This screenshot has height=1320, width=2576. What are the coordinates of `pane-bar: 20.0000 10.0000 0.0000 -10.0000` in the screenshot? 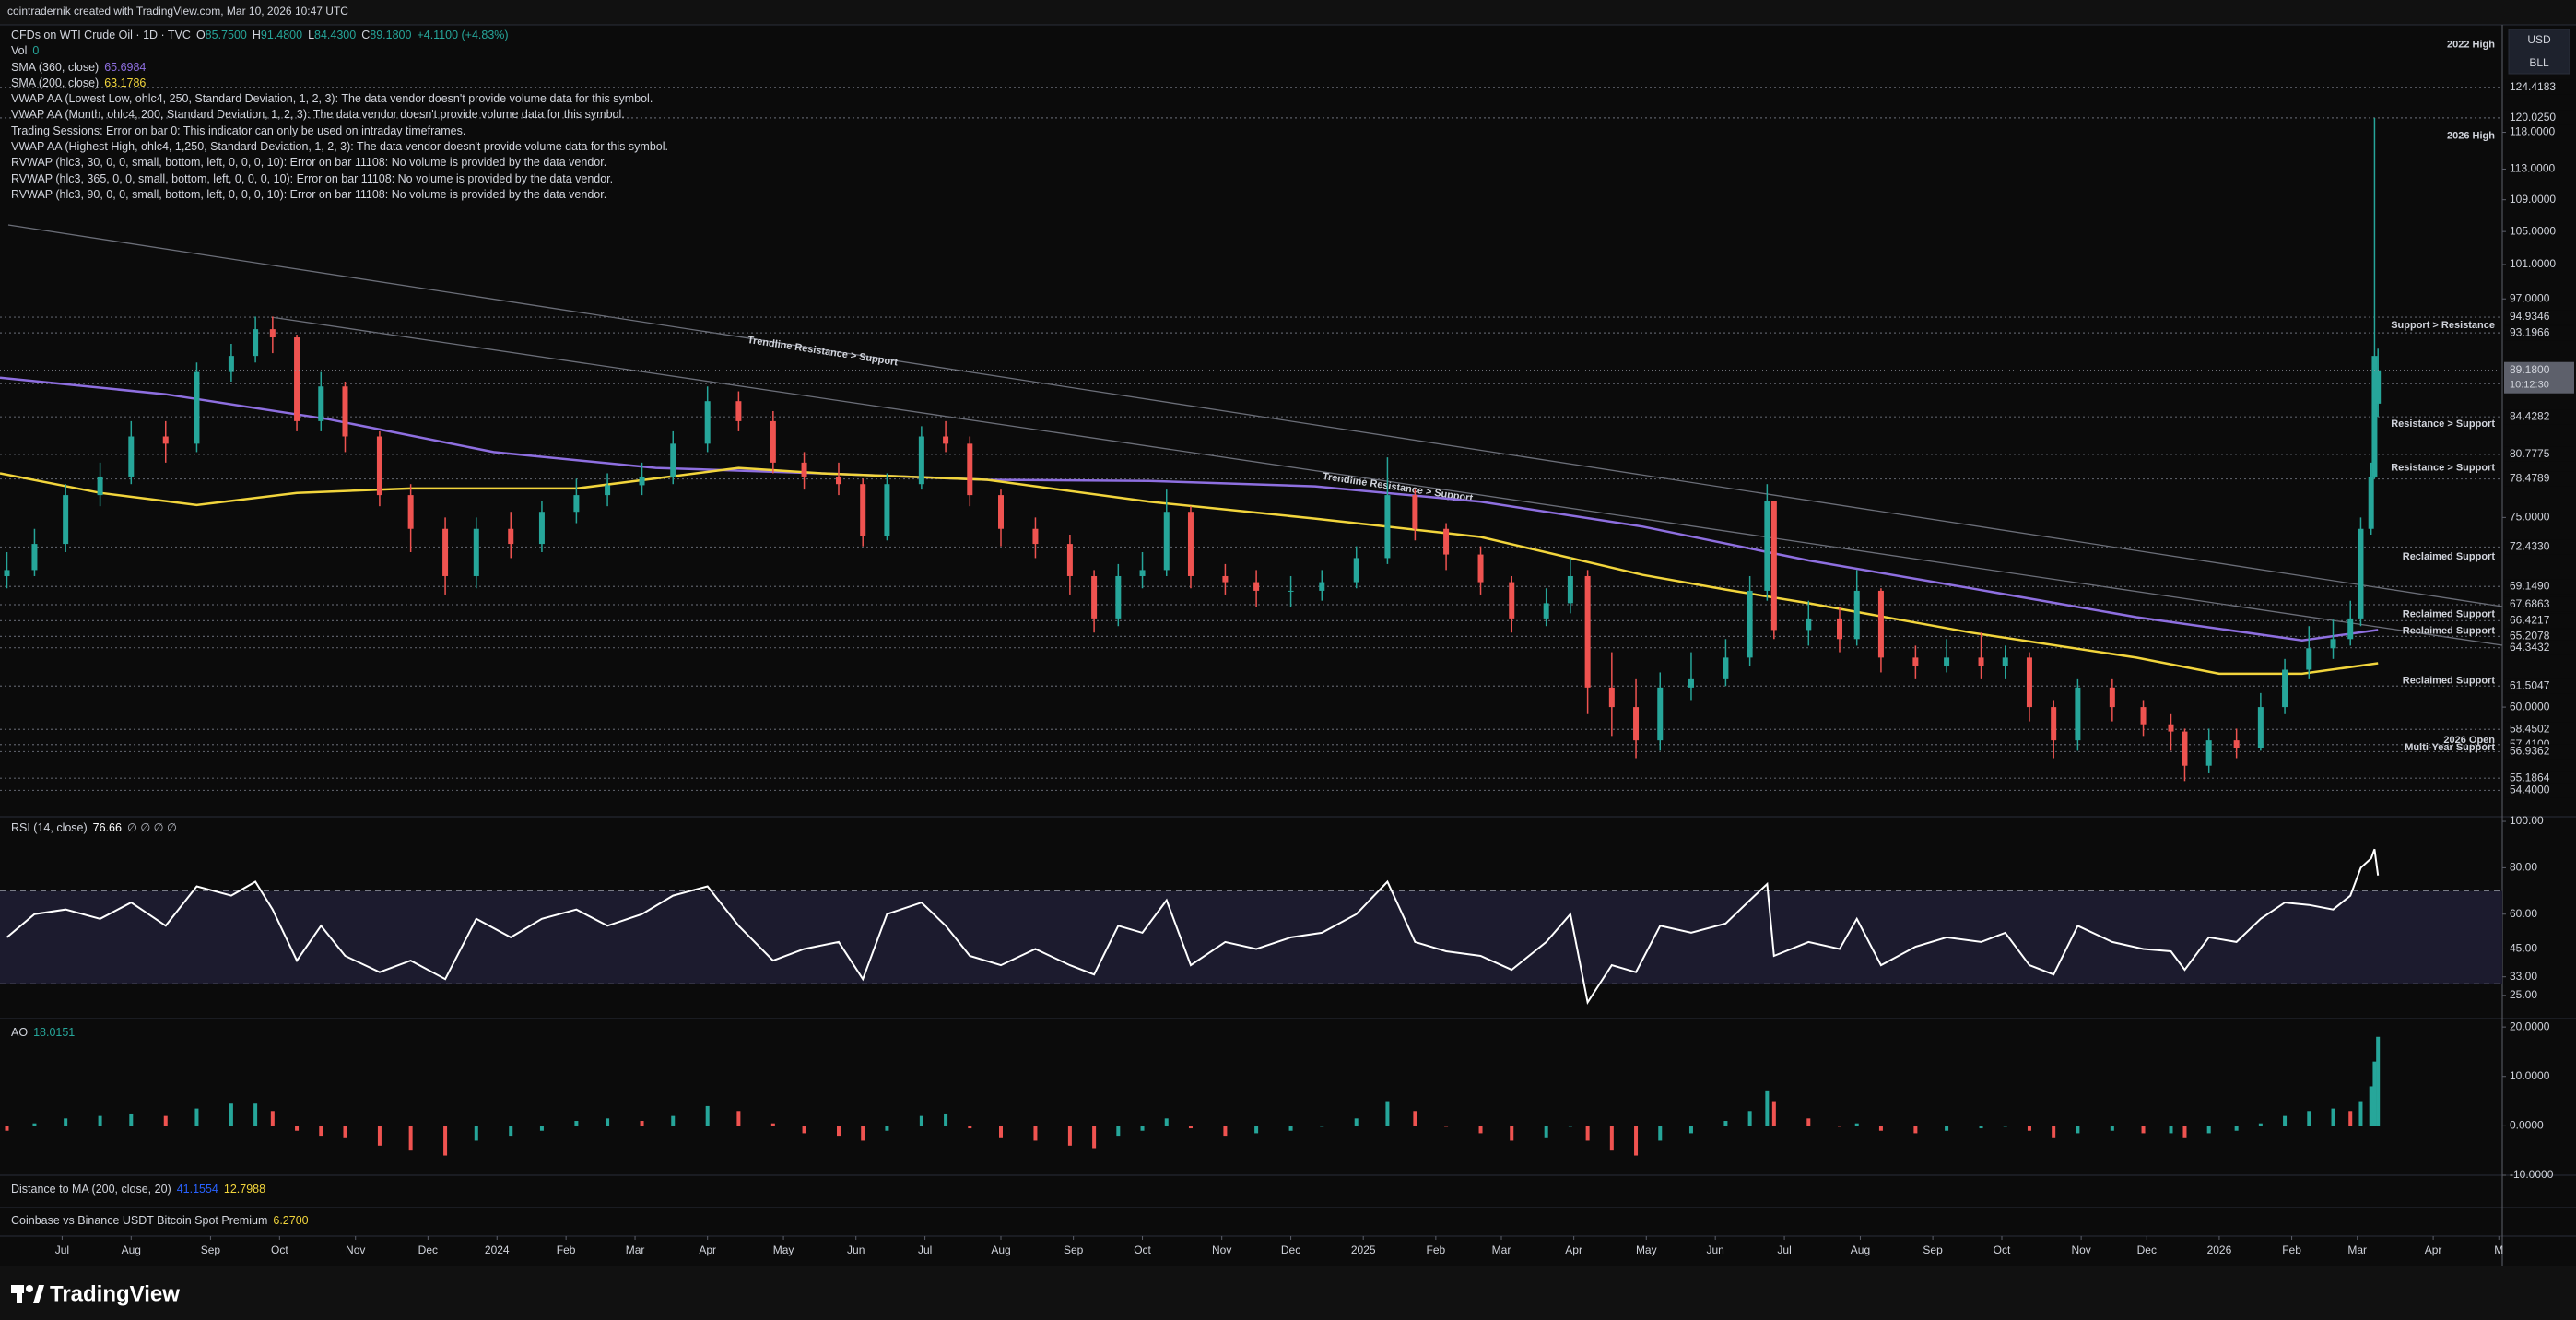 It's located at (1279, 1100).